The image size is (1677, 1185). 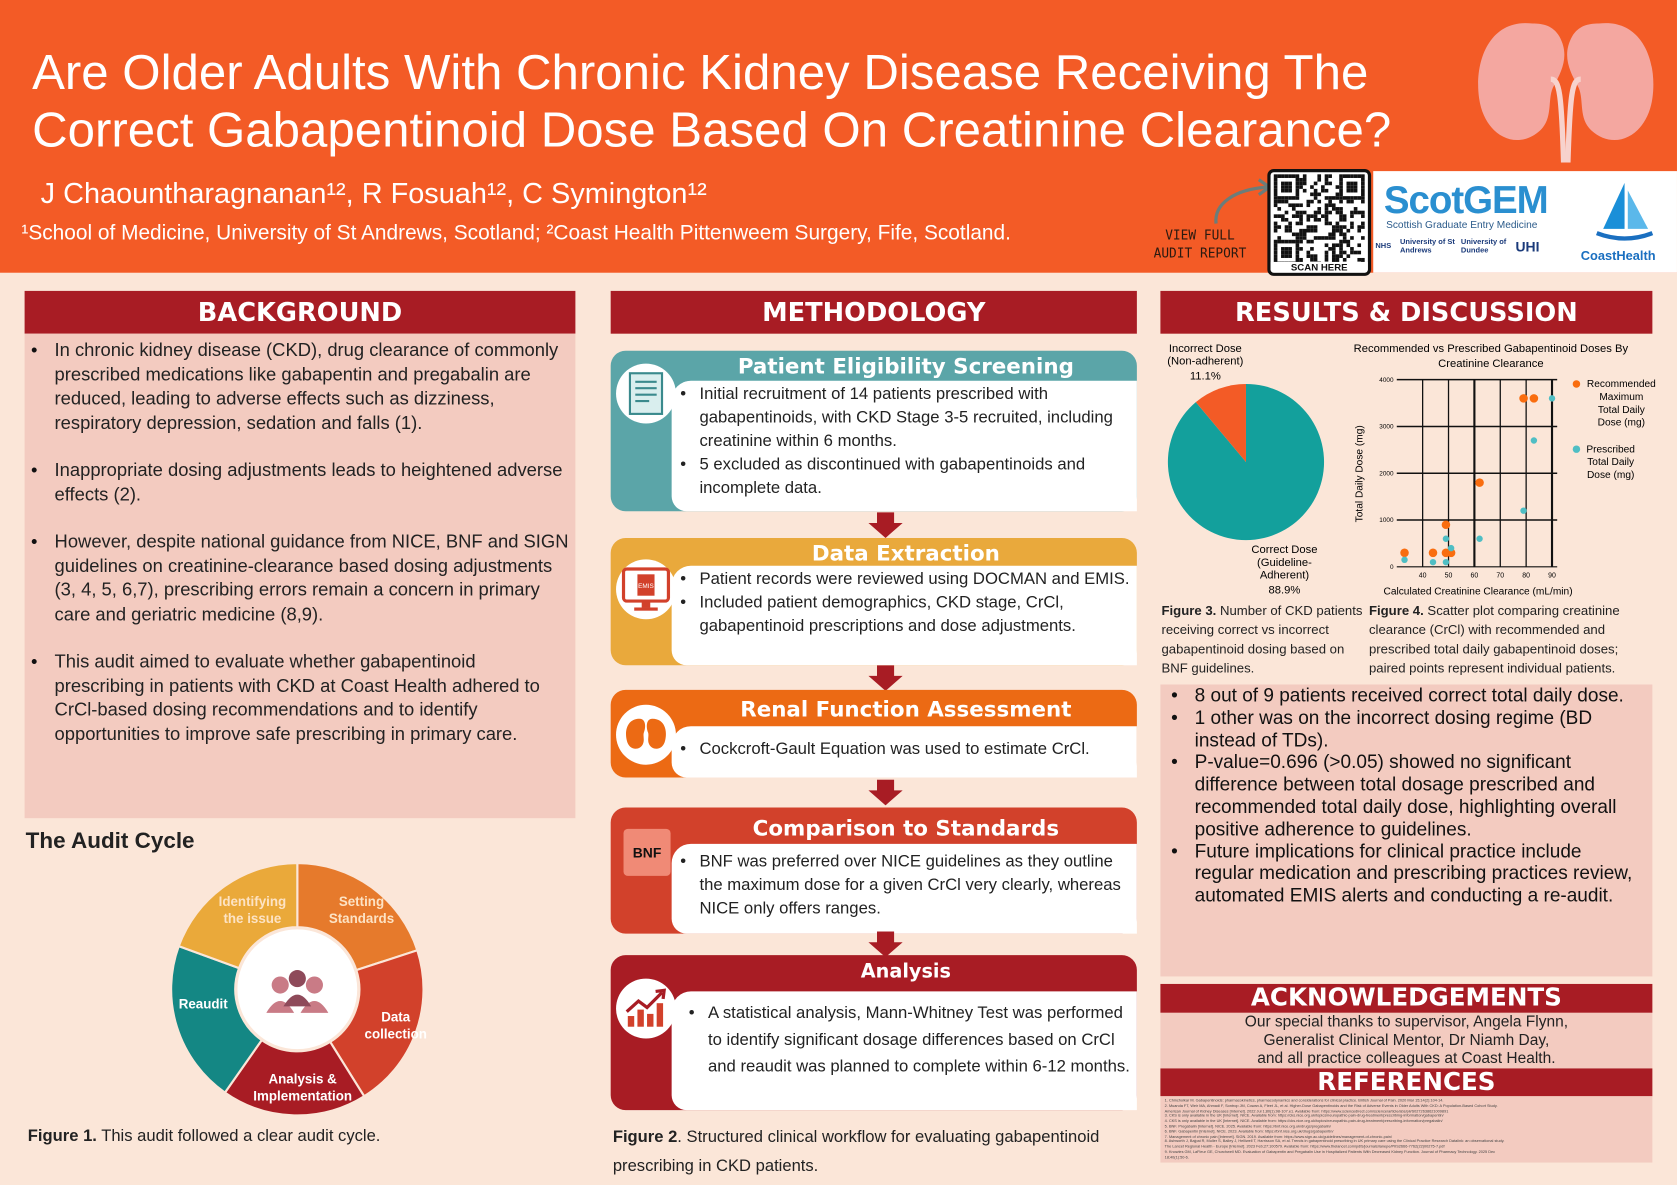 I want to click on step-title: Comparison to Standards, so click(x=906, y=827).